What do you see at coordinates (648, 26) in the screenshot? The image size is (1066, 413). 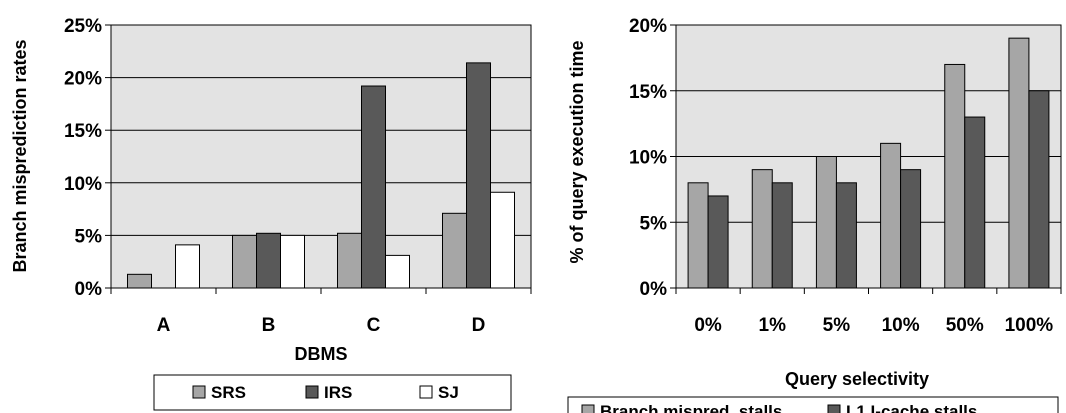 I see `r-ytick-label: 20%` at bounding box center [648, 26].